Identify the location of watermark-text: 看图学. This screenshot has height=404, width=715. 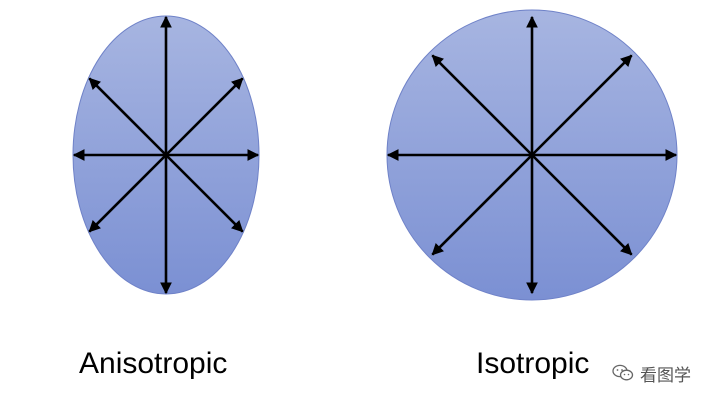
(665, 375).